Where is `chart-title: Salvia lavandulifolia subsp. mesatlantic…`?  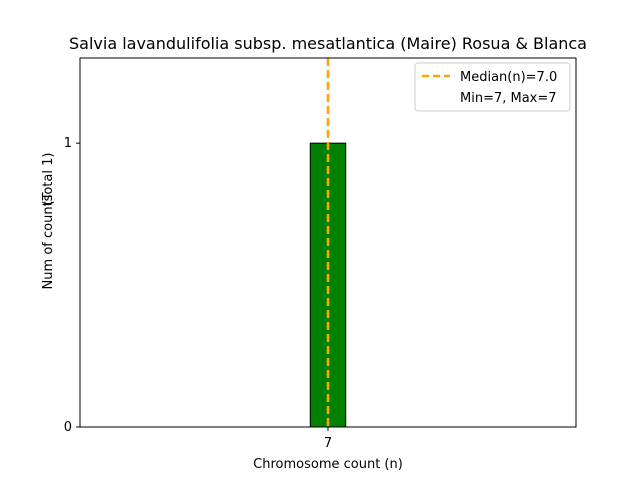
chart-title: Salvia lavandulifolia subsp. mesatlantic… is located at coordinates (328, 43).